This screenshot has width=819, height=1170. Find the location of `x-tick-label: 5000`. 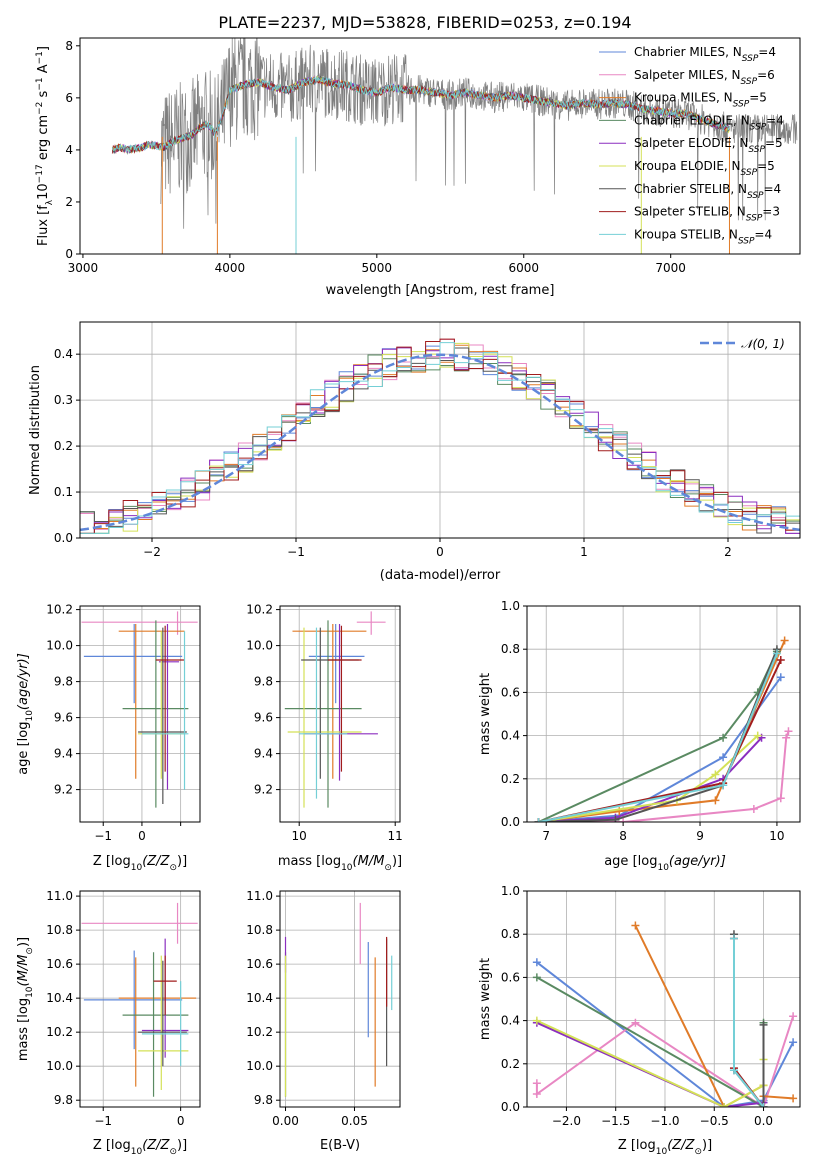

x-tick-label: 5000 is located at coordinates (377, 268).